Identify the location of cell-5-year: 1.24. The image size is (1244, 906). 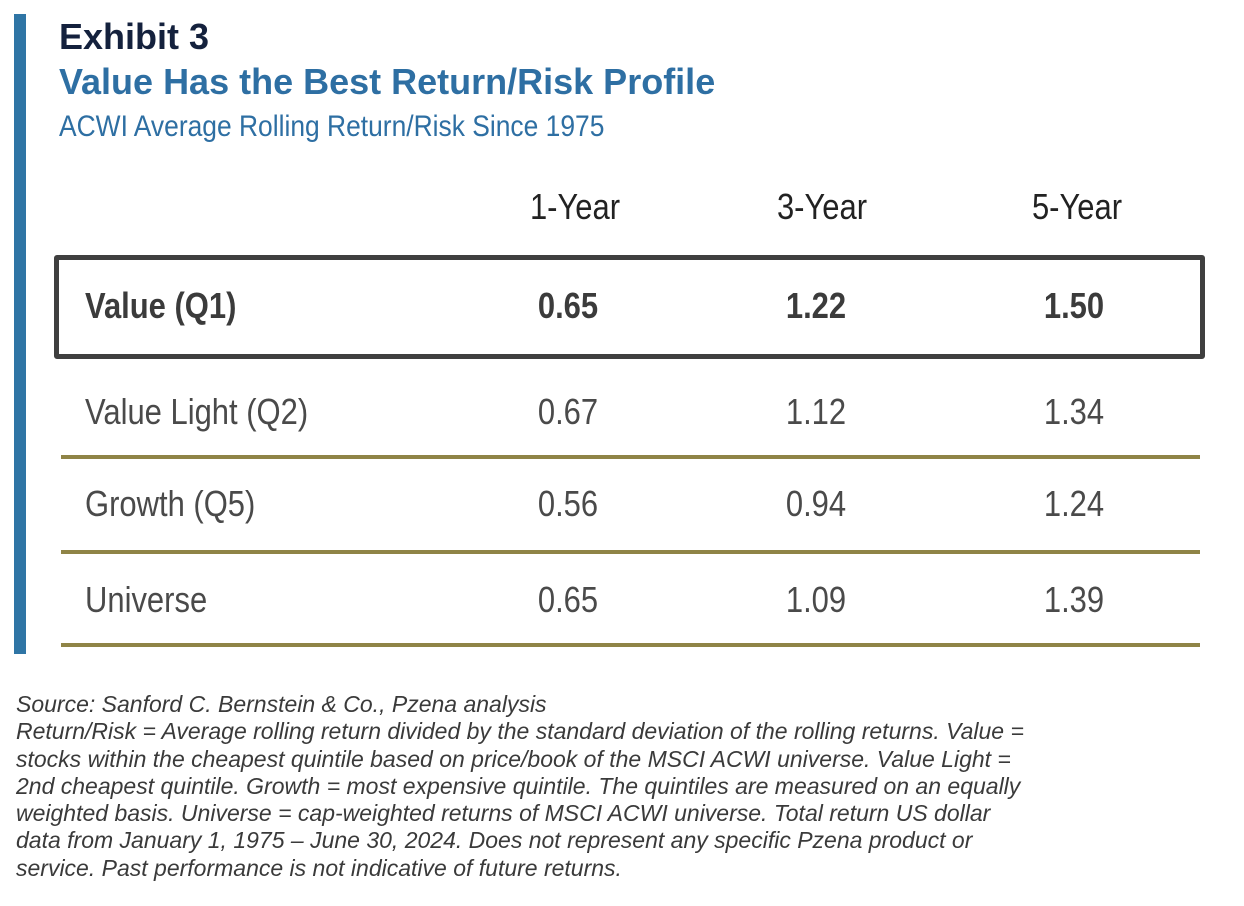
(1074, 503).